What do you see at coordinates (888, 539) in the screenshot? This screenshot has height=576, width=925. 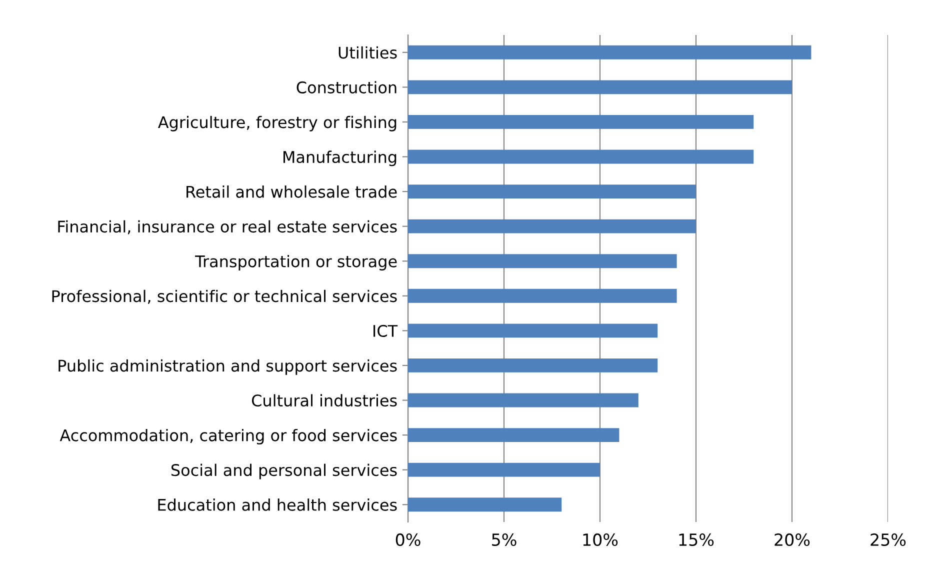 I see `x-tick-label: 25%` at bounding box center [888, 539].